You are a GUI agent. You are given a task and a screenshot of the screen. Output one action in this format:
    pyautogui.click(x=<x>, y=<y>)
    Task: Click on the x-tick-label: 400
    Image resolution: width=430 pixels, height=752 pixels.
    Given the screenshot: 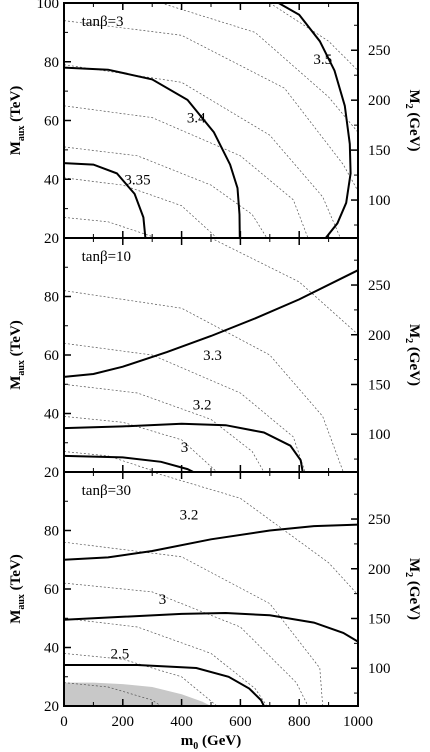 What is the action you would take?
    pyautogui.click(x=181, y=722)
    